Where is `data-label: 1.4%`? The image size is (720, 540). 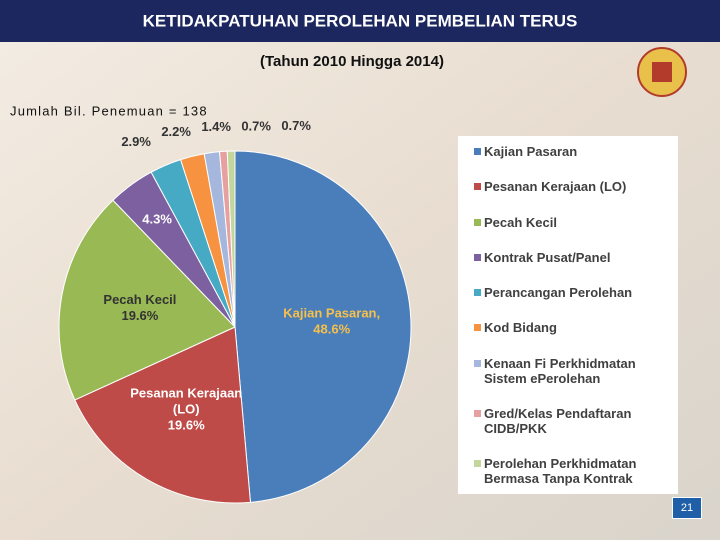
data-label: 1.4% is located at coordinates (216, 126).